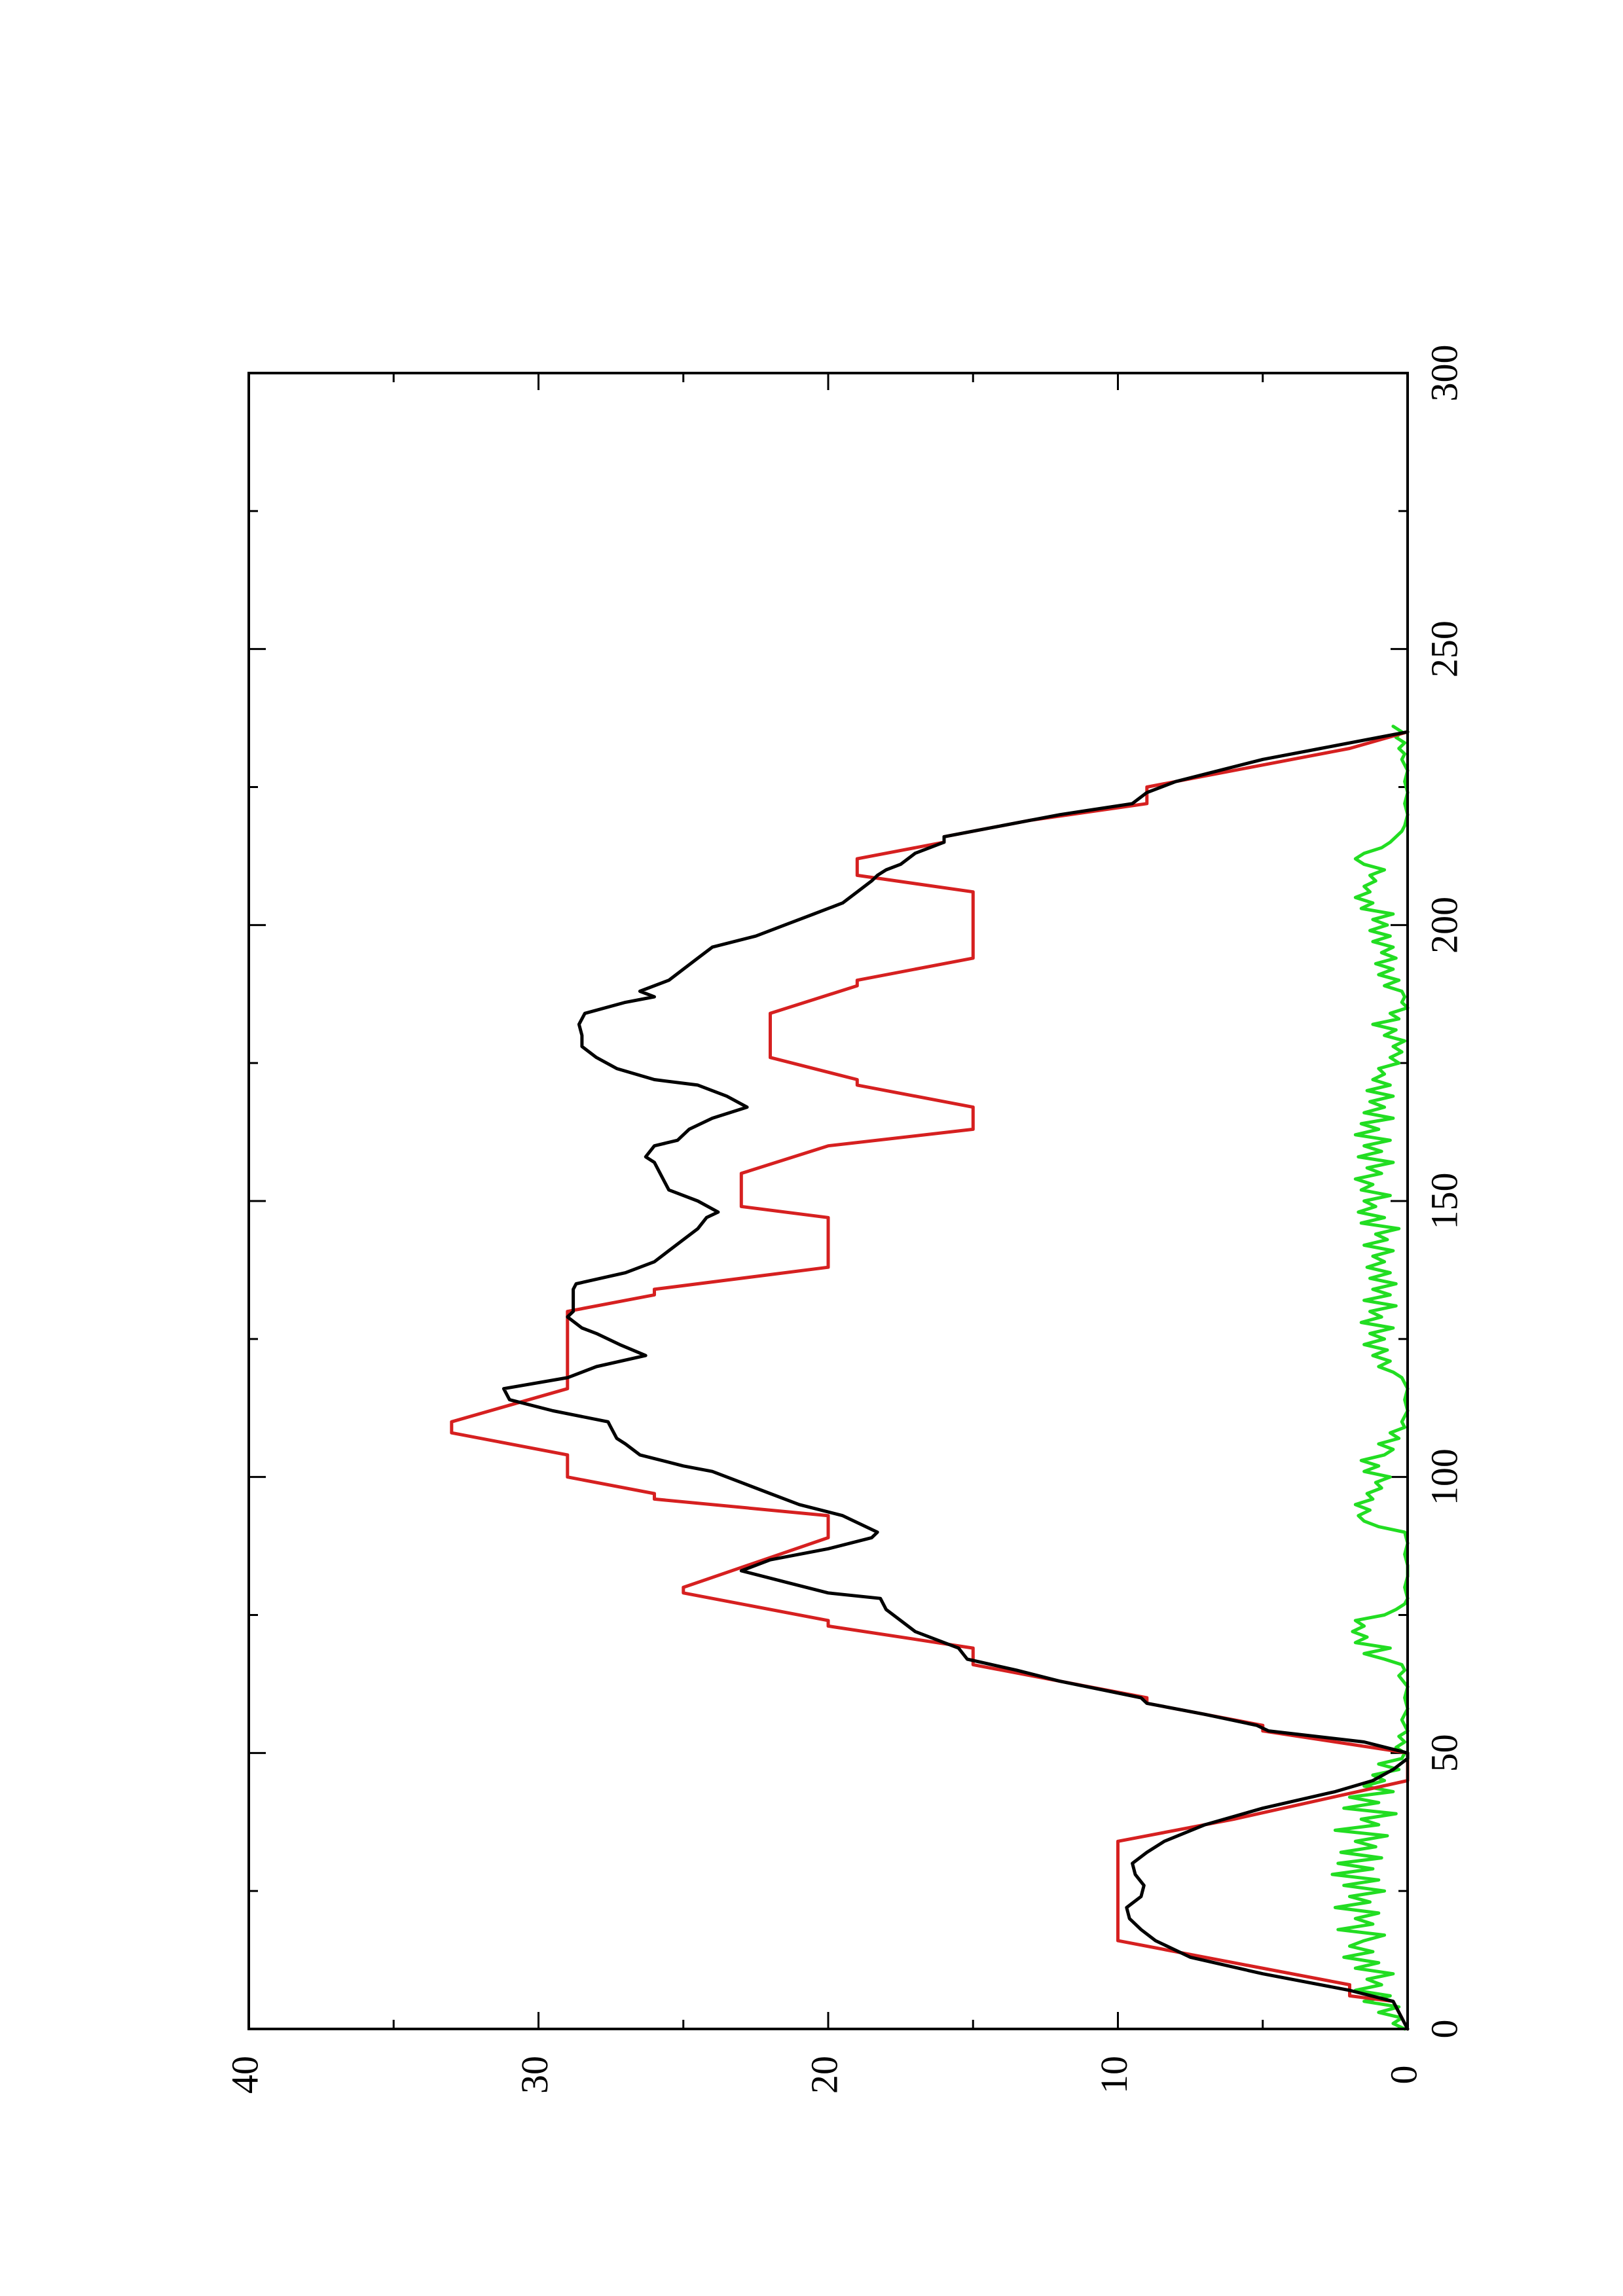  I want to click on y-tick-label: 0, so click(1403, 2075).